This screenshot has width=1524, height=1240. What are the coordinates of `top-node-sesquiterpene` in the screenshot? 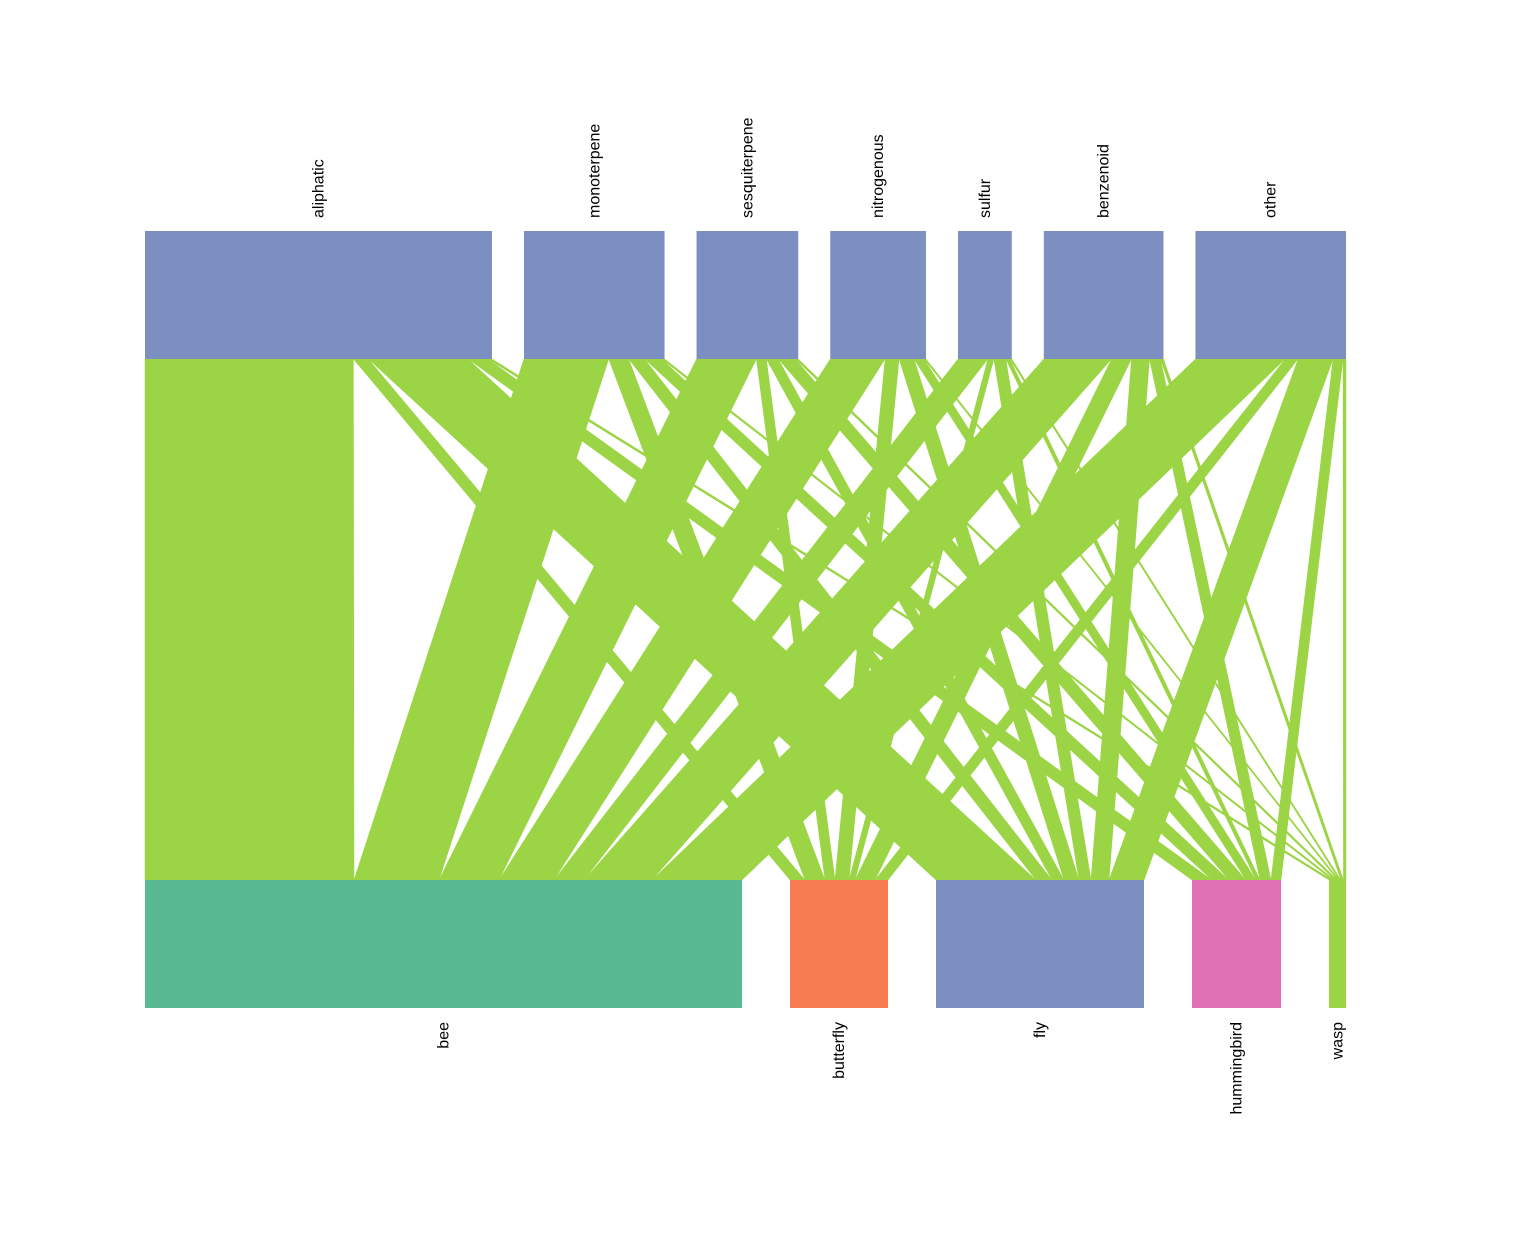 It's located at (747, 295).